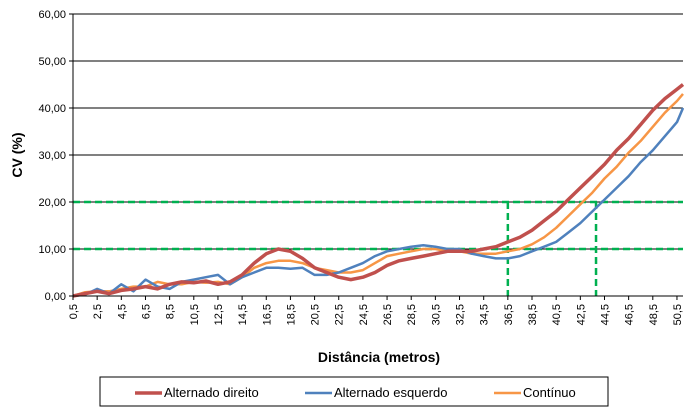 The height and width of the screenshot is (411, 684). I want to click on y-tick-label-6: 60,00, so click(52, 15).